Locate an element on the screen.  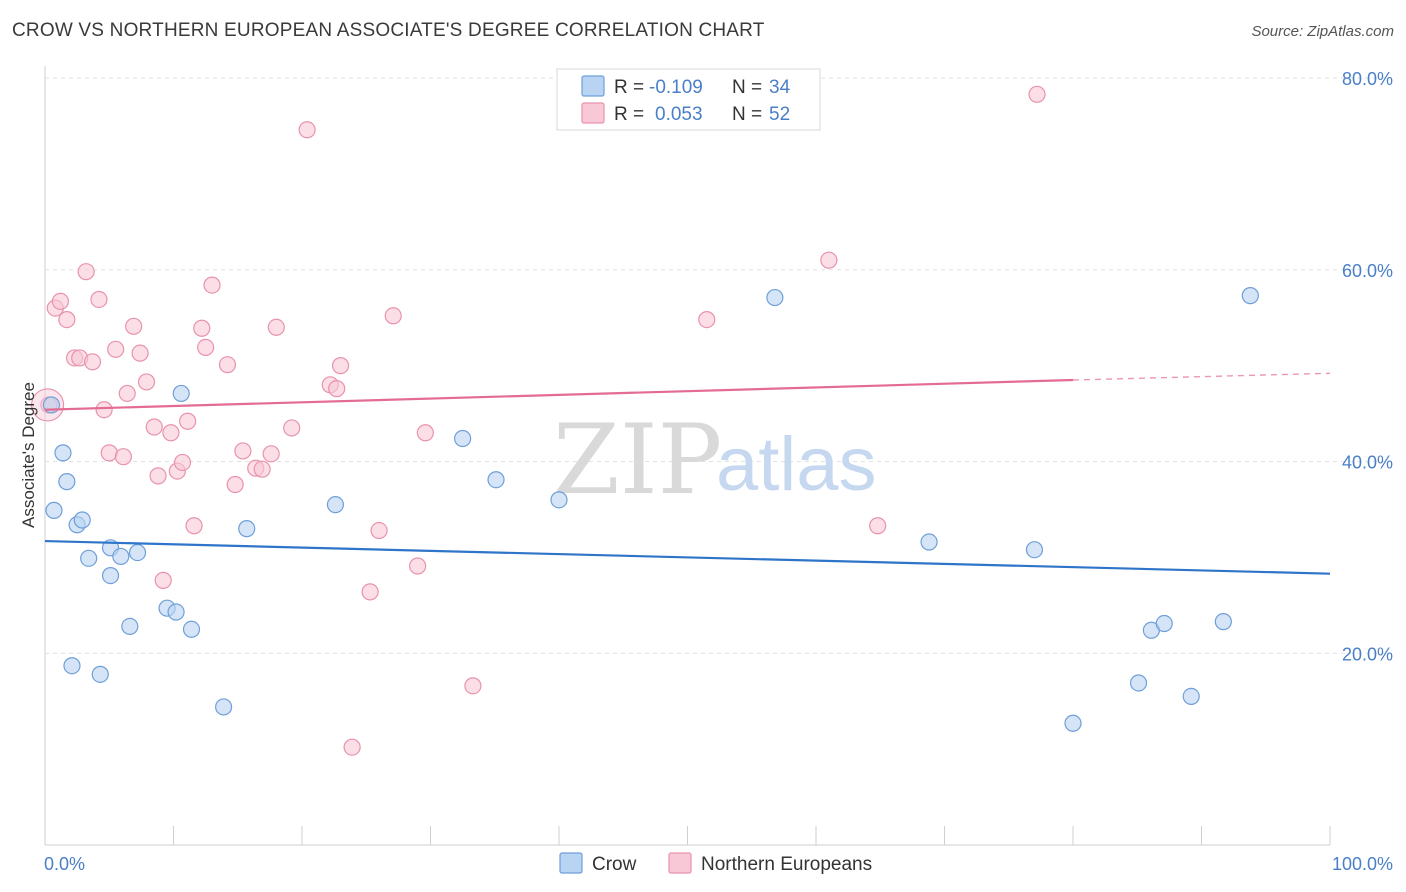
x-tick-label: 0.0% is located at coordinates (64, 864).